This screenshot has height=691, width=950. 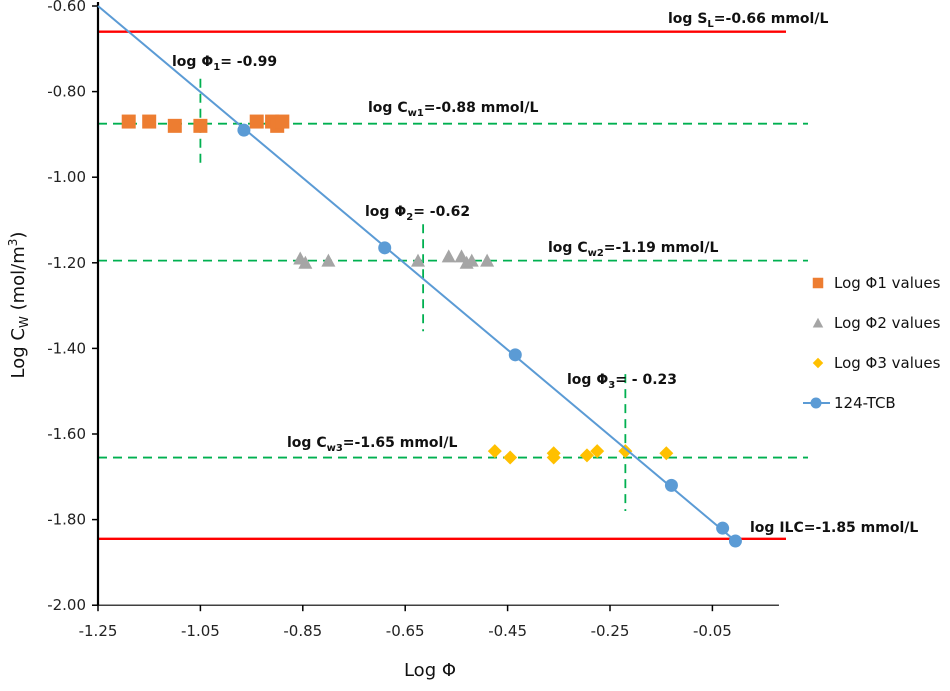 What do you see at coordinates (66, 92) in the screenshot?
I see `y-tick-label: -0.80` at bounding box center [66, 92].